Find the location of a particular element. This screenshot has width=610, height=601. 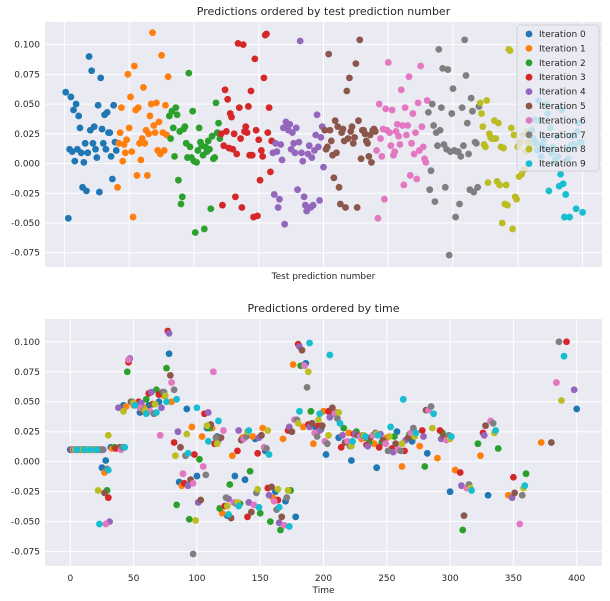

y-tick-label: -0.075 is located at coordinates (25, 553).